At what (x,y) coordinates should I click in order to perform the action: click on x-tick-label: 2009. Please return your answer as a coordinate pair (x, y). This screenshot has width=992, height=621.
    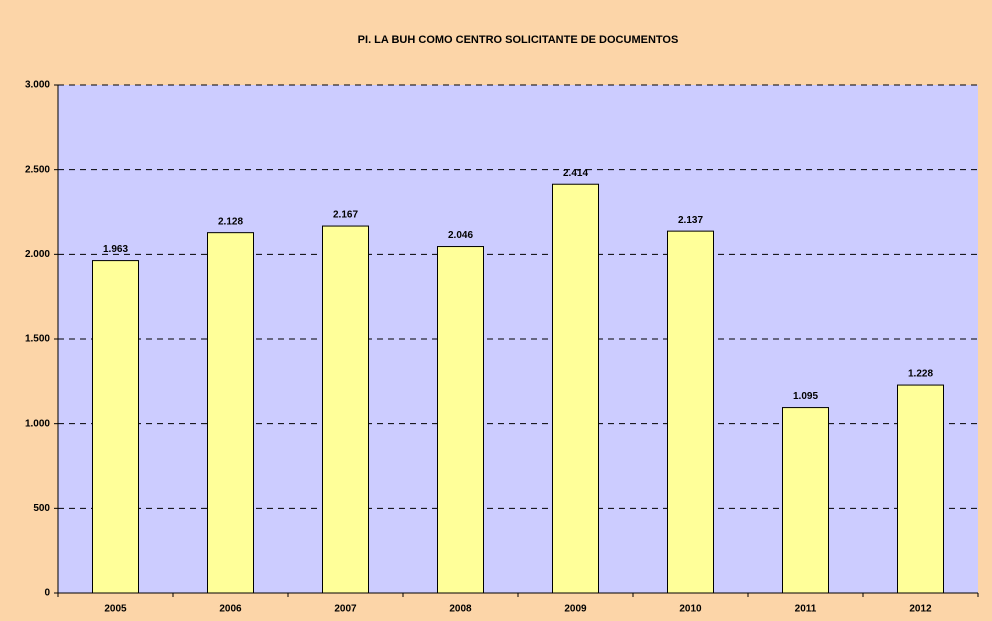
    Looking at the image, I should click on (575, 609).